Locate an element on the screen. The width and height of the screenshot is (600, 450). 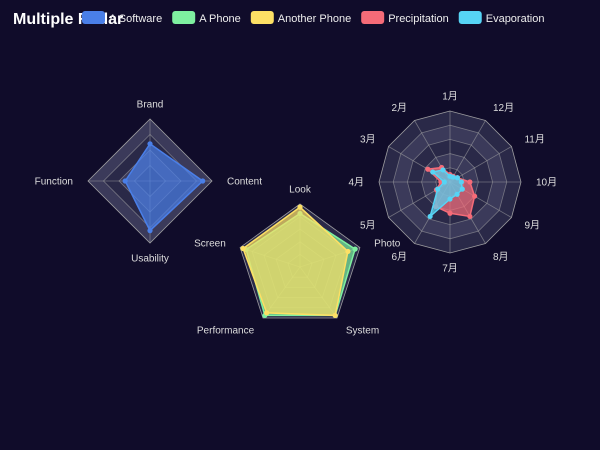
radar-1: Brand Function Usability Content is located at coordinates (149, 182).